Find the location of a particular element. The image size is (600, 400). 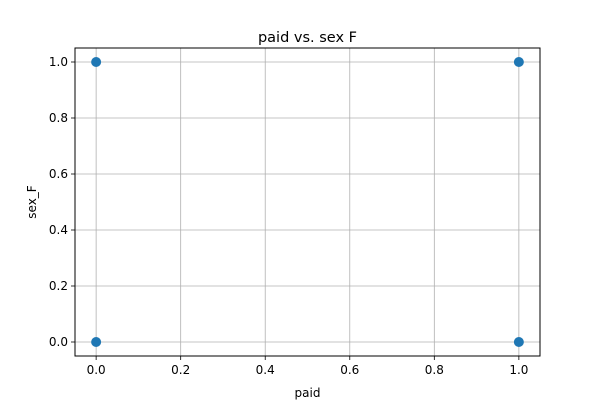

y-tick-label: 0.2 is located at coordinates (58, 286).